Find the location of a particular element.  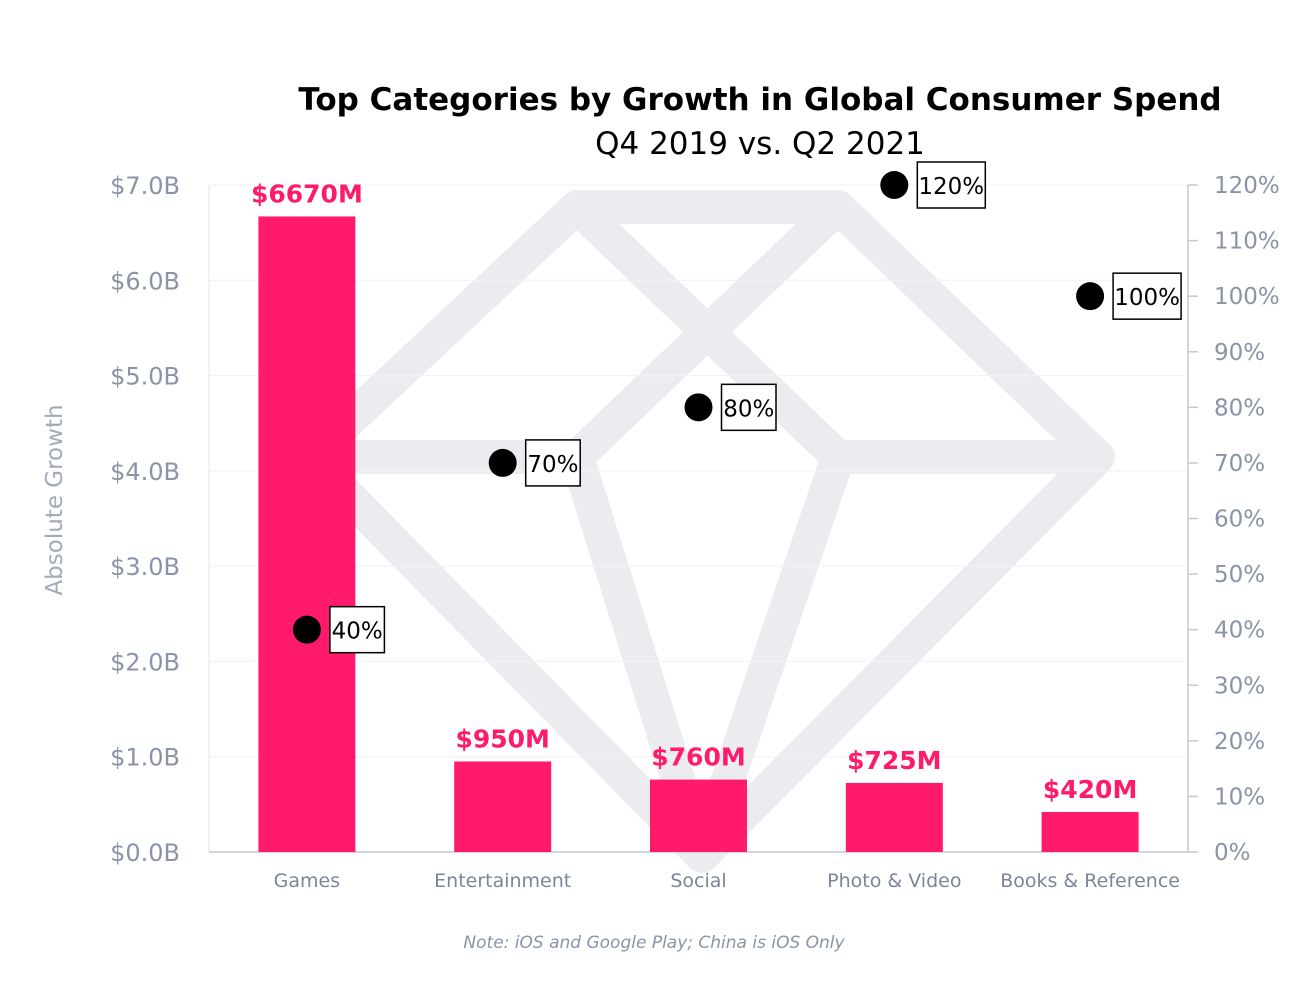

right-tick-label: 110% is located at coordinates (1247, 242).